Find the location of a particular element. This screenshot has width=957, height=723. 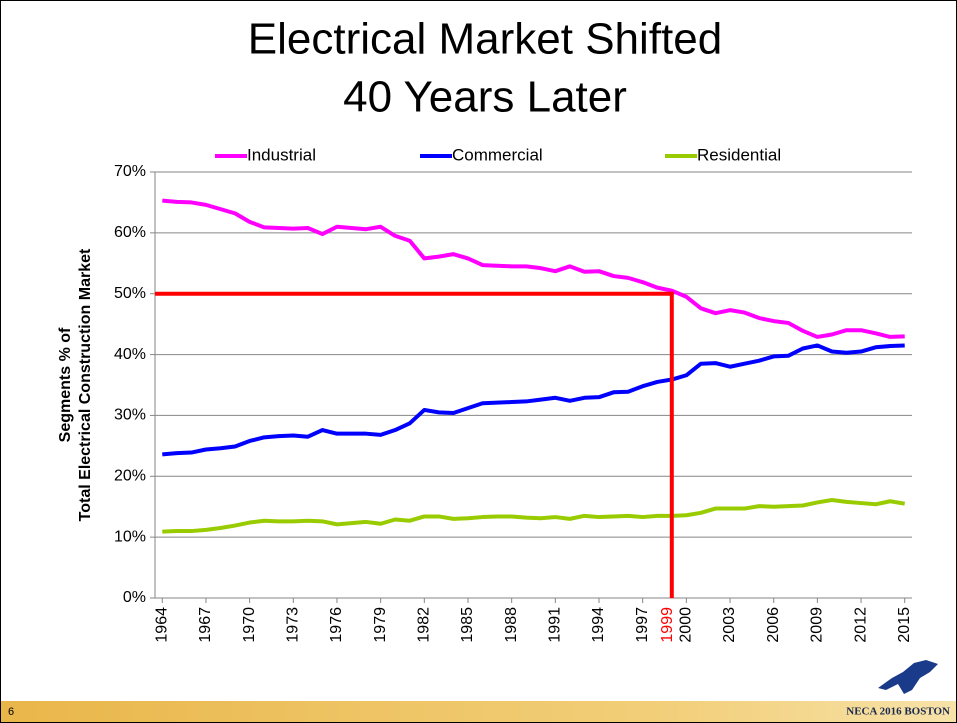

legend-label: Residential is located at coordinates (739, 154).